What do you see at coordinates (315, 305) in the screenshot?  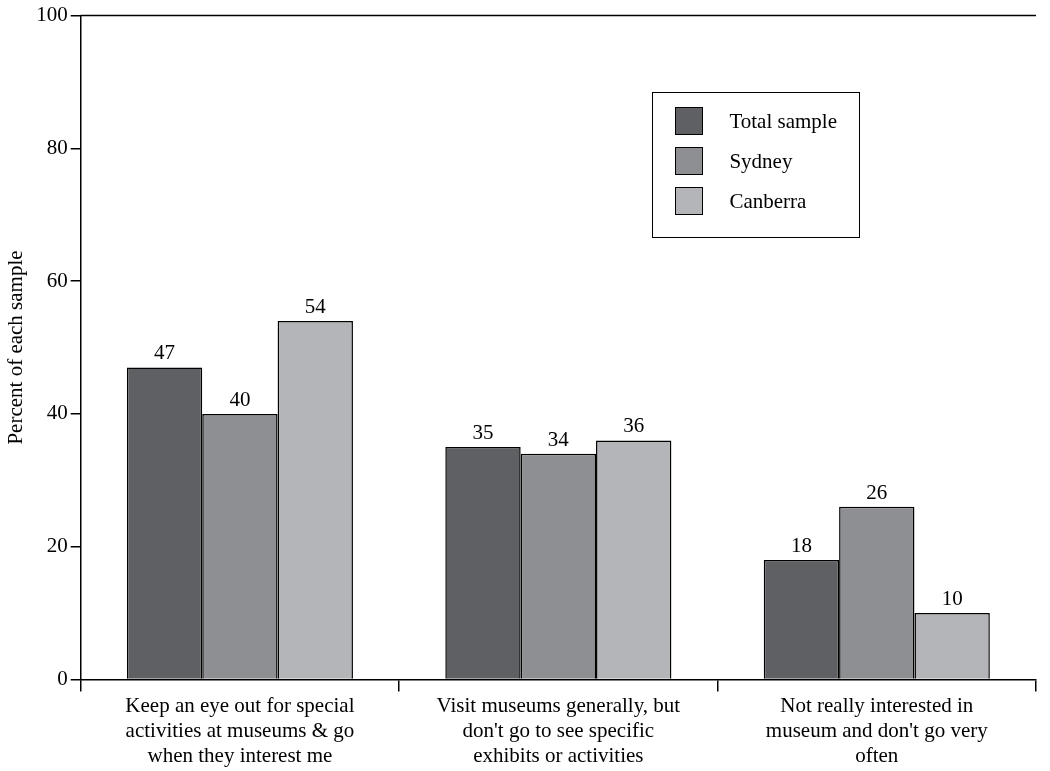 I see `data-label: 54` at bounding box center [315, 305].